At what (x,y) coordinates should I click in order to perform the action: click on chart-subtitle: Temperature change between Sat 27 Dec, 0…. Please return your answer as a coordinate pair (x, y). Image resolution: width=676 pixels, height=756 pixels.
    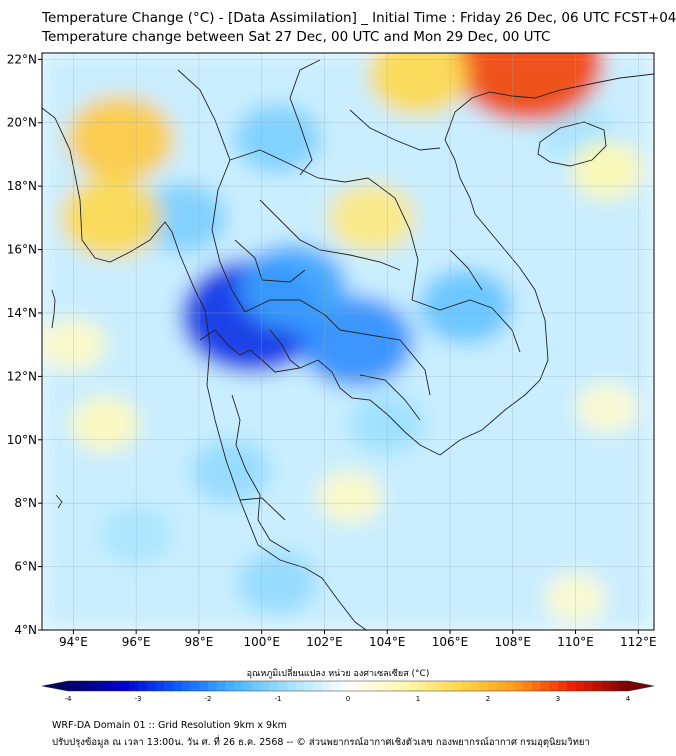
    Looking at the image, I should click on (296, 37).